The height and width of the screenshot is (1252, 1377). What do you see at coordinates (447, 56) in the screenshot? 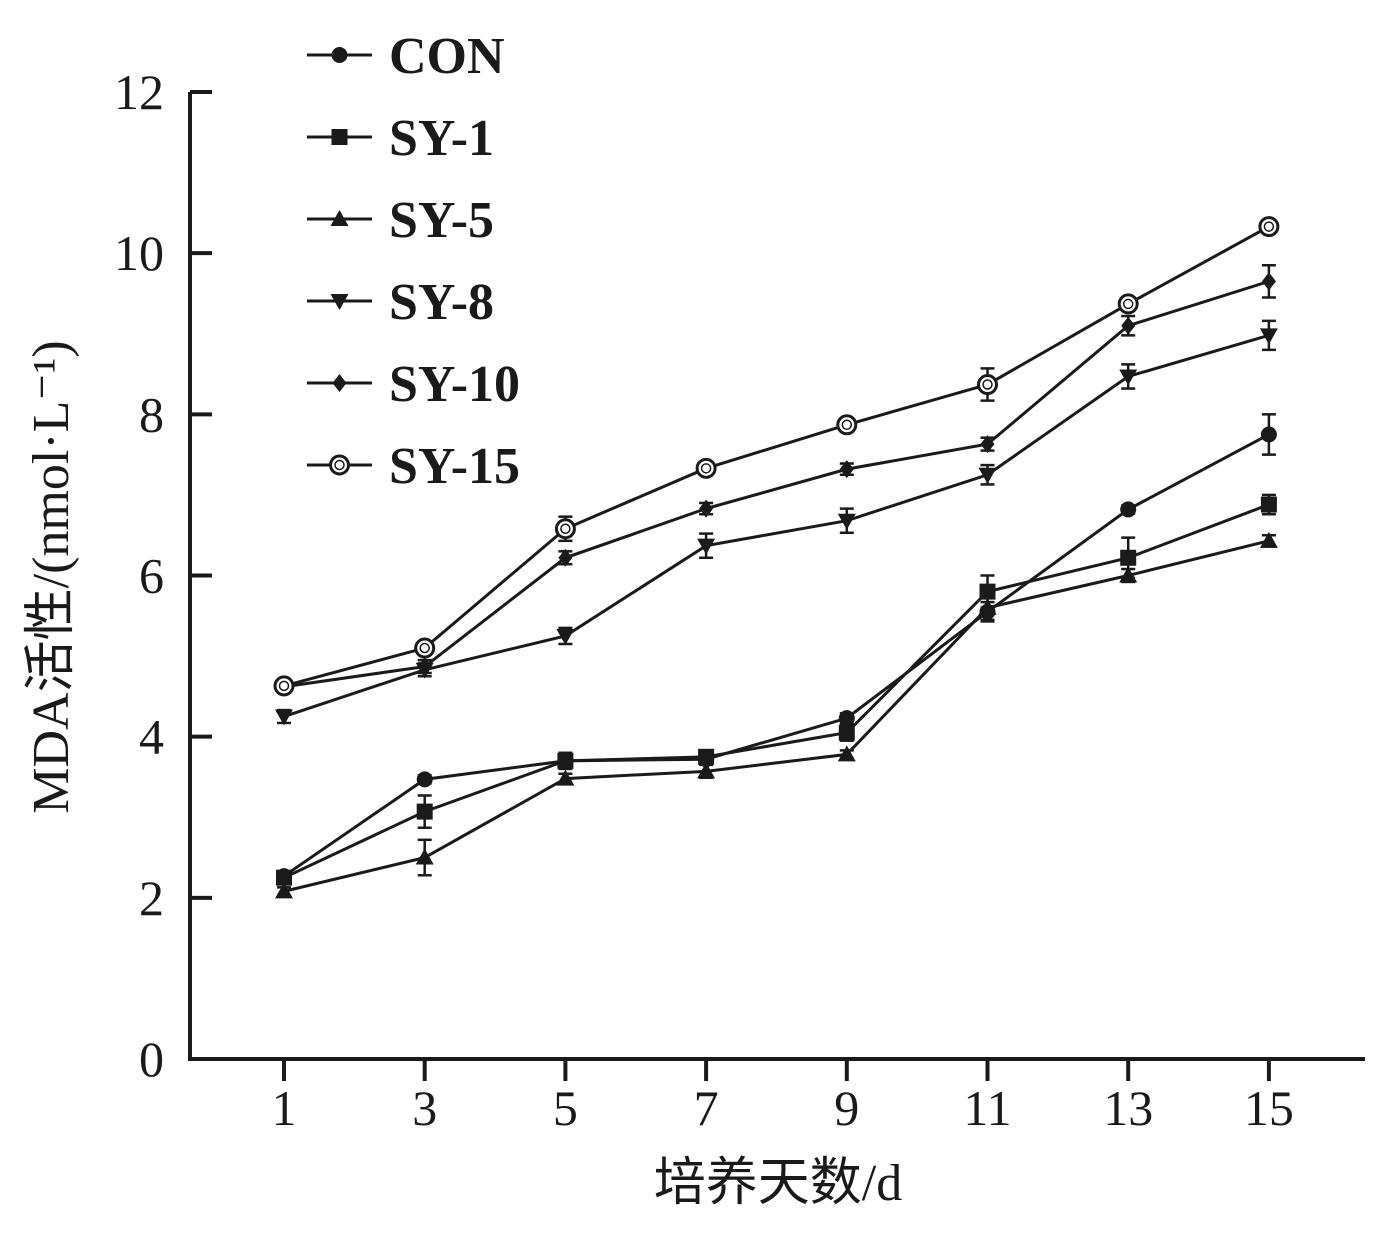
I see `legend-label: CON` at bounding box center [447, 56].